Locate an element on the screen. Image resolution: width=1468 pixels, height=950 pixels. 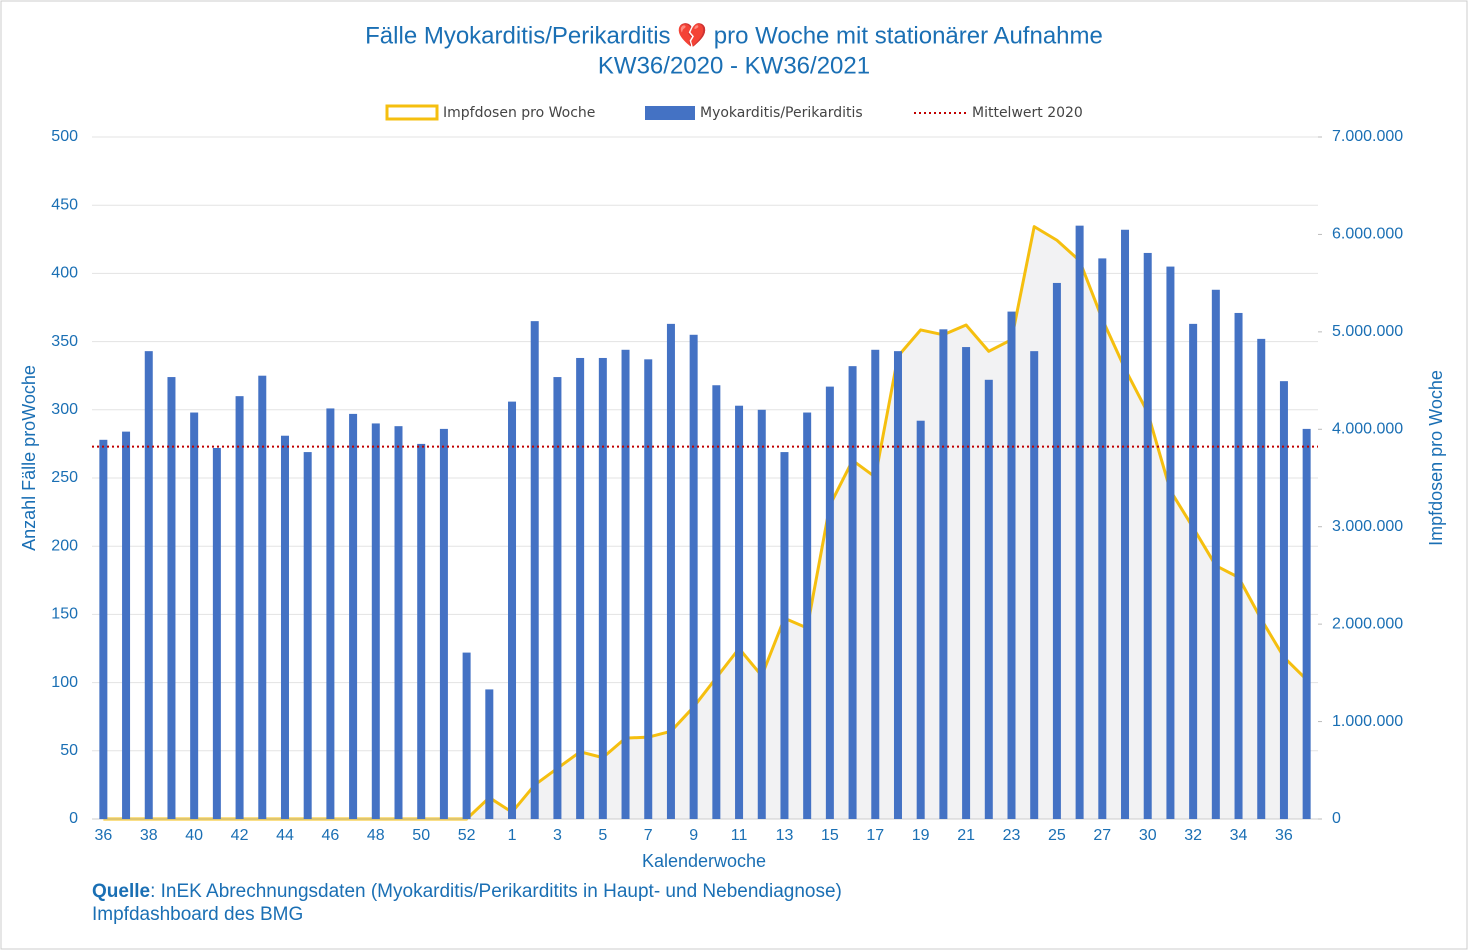
x-tick-label: 3 is located at coordinates (557, 835).